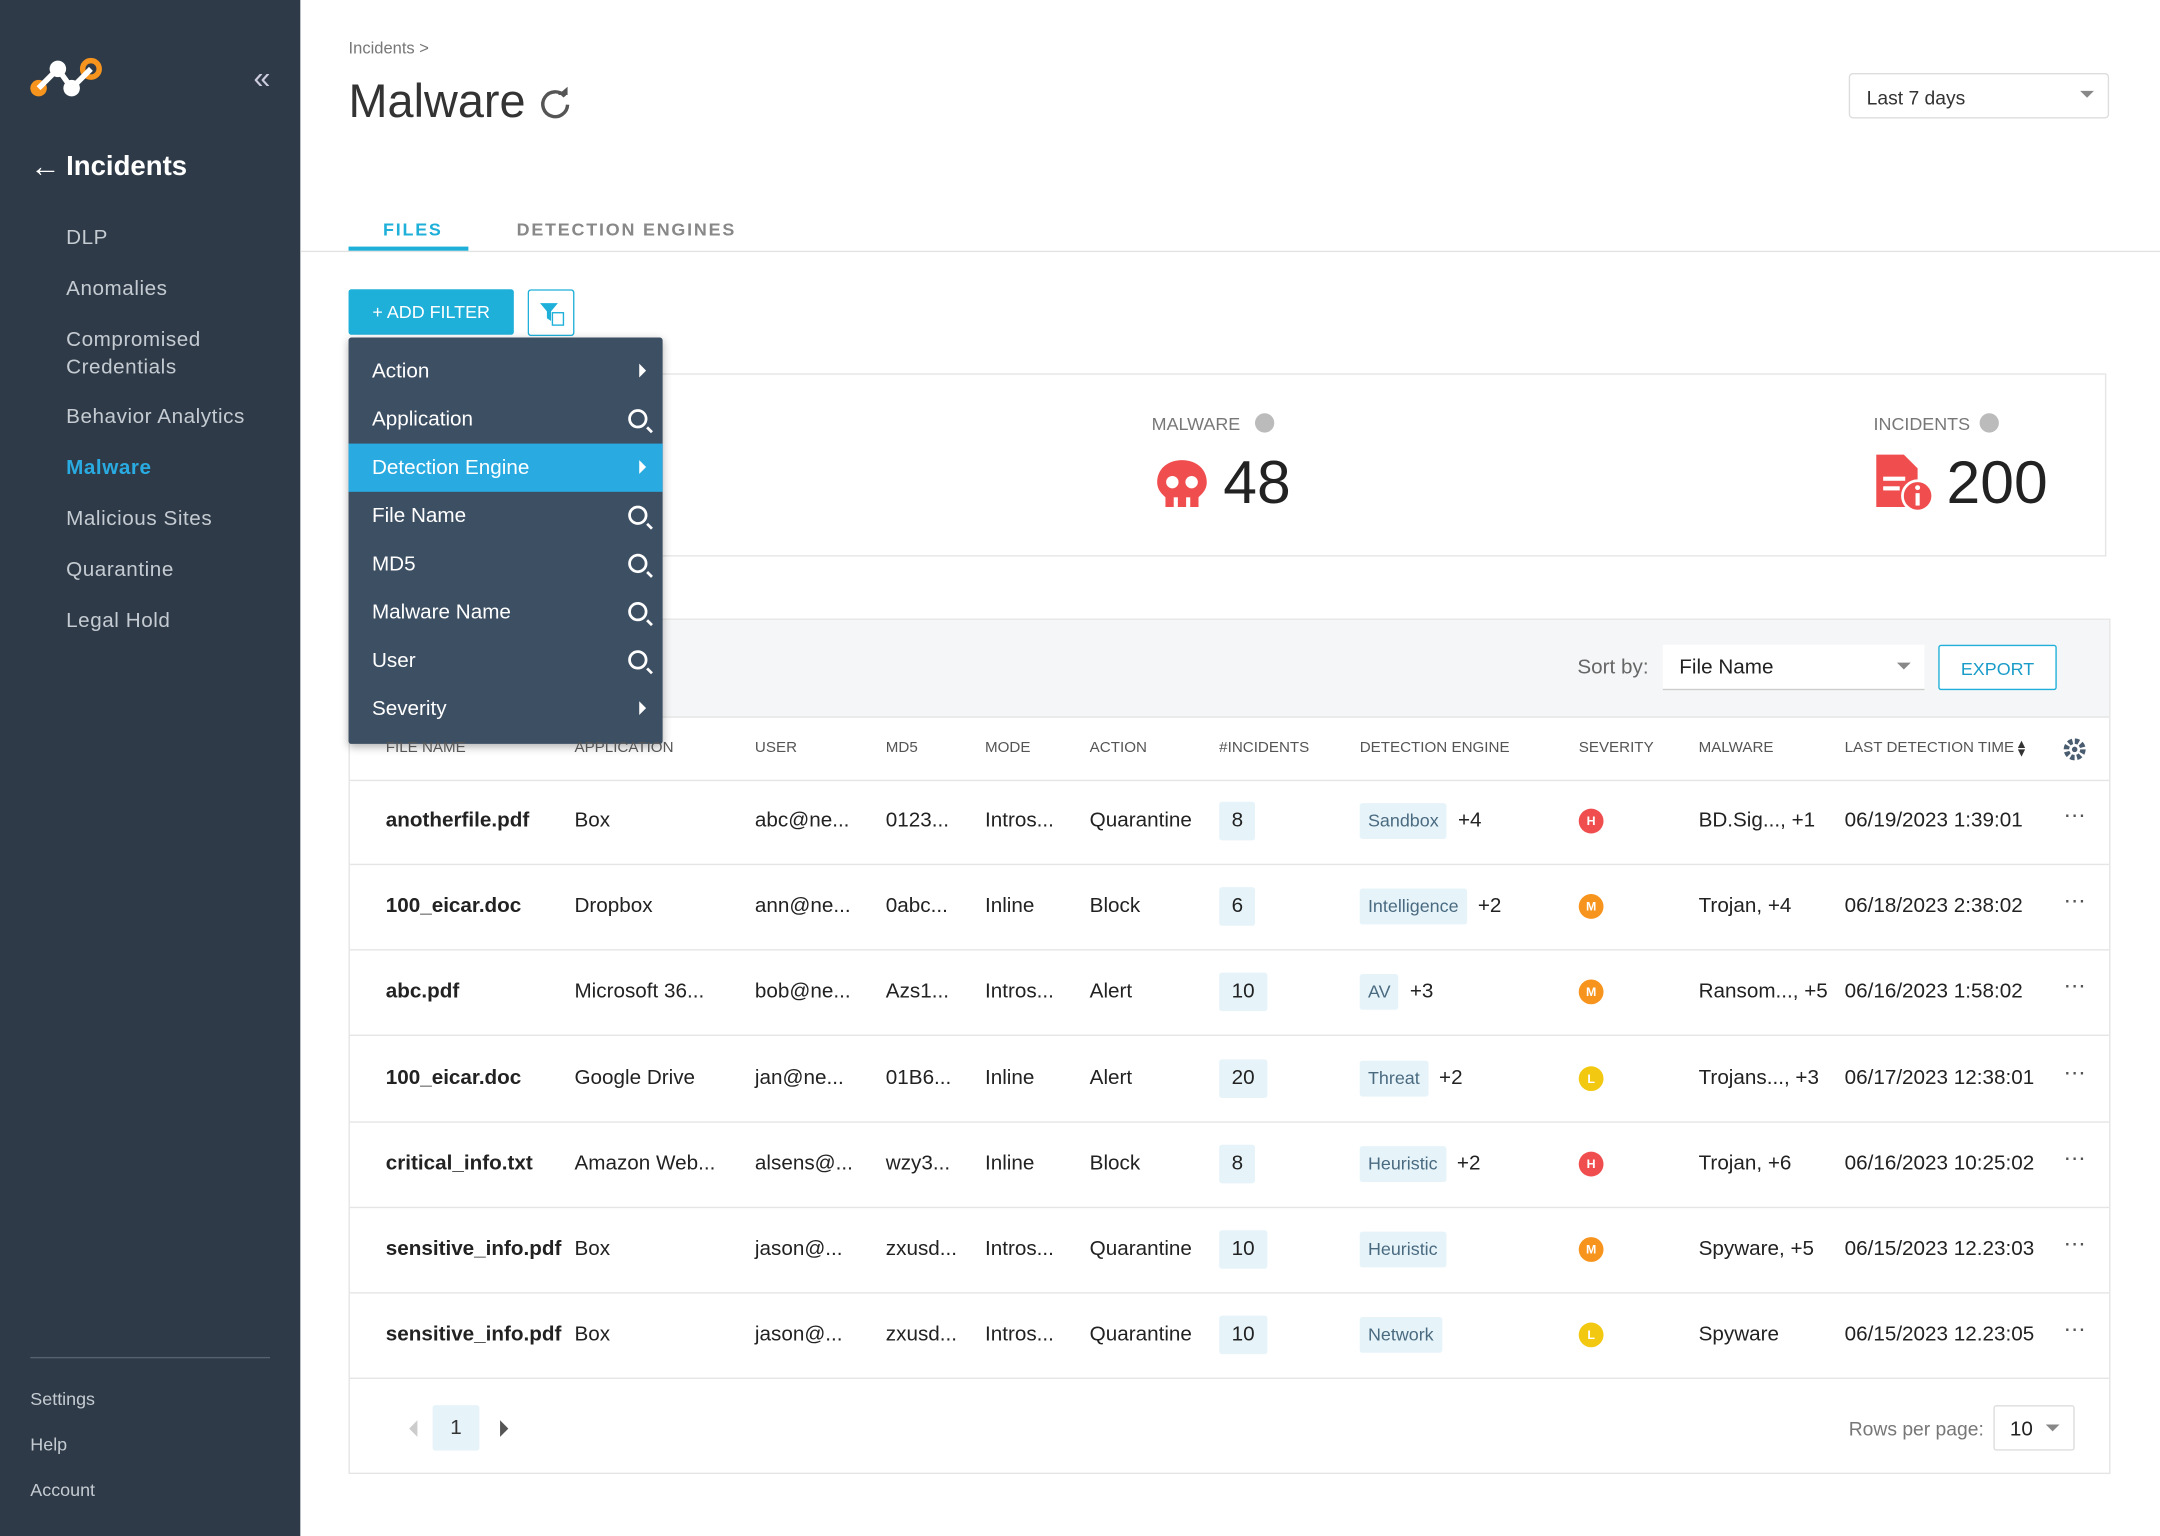 Image resolution: width=2160 pixels, height=1536 pixels. I want to click on tab: DETECTION ENGINES, so click(626, 229).